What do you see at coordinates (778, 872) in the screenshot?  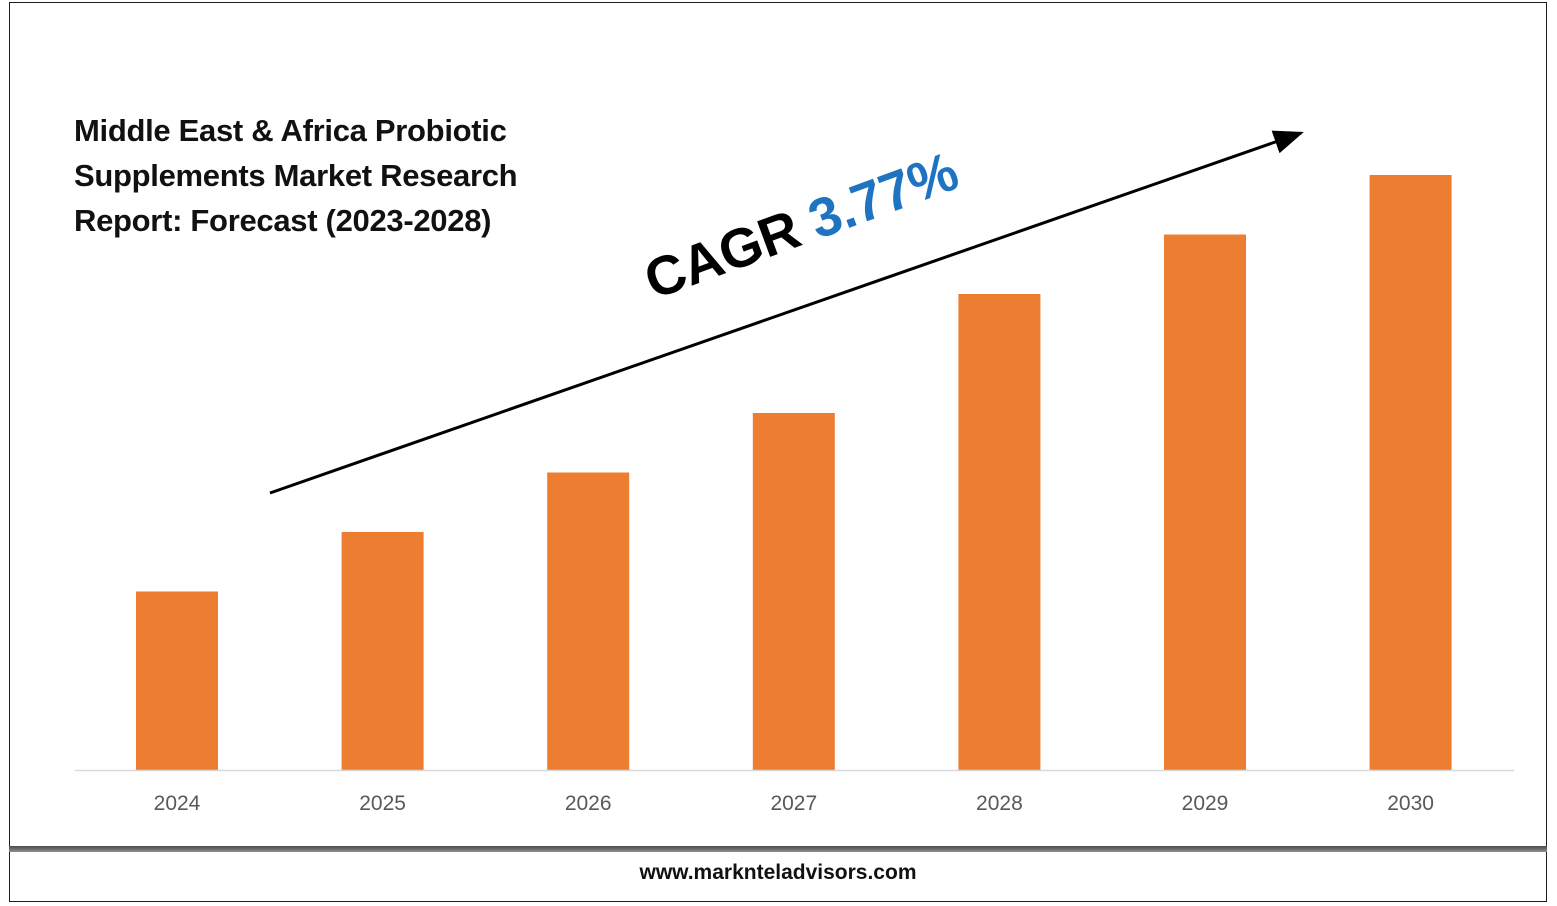 I see `footer-url: www.marknteladvisors.com` at bounding box center [778, 872].